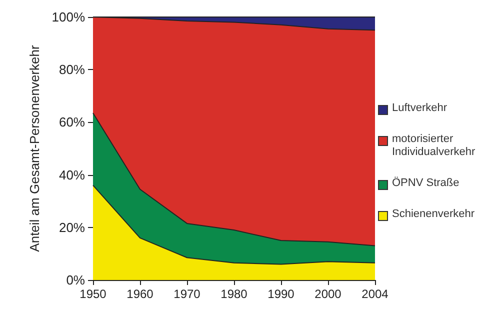 Image resolution: width=500 pixels, height=322 pixels. I want to click on y-tick-label: 40%, so click(72, 174).